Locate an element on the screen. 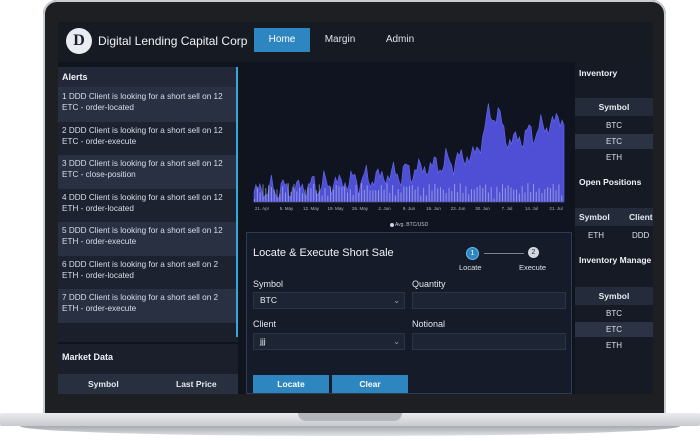  symbol-select: BTC ⌄ is located at coordinates (329, 300).